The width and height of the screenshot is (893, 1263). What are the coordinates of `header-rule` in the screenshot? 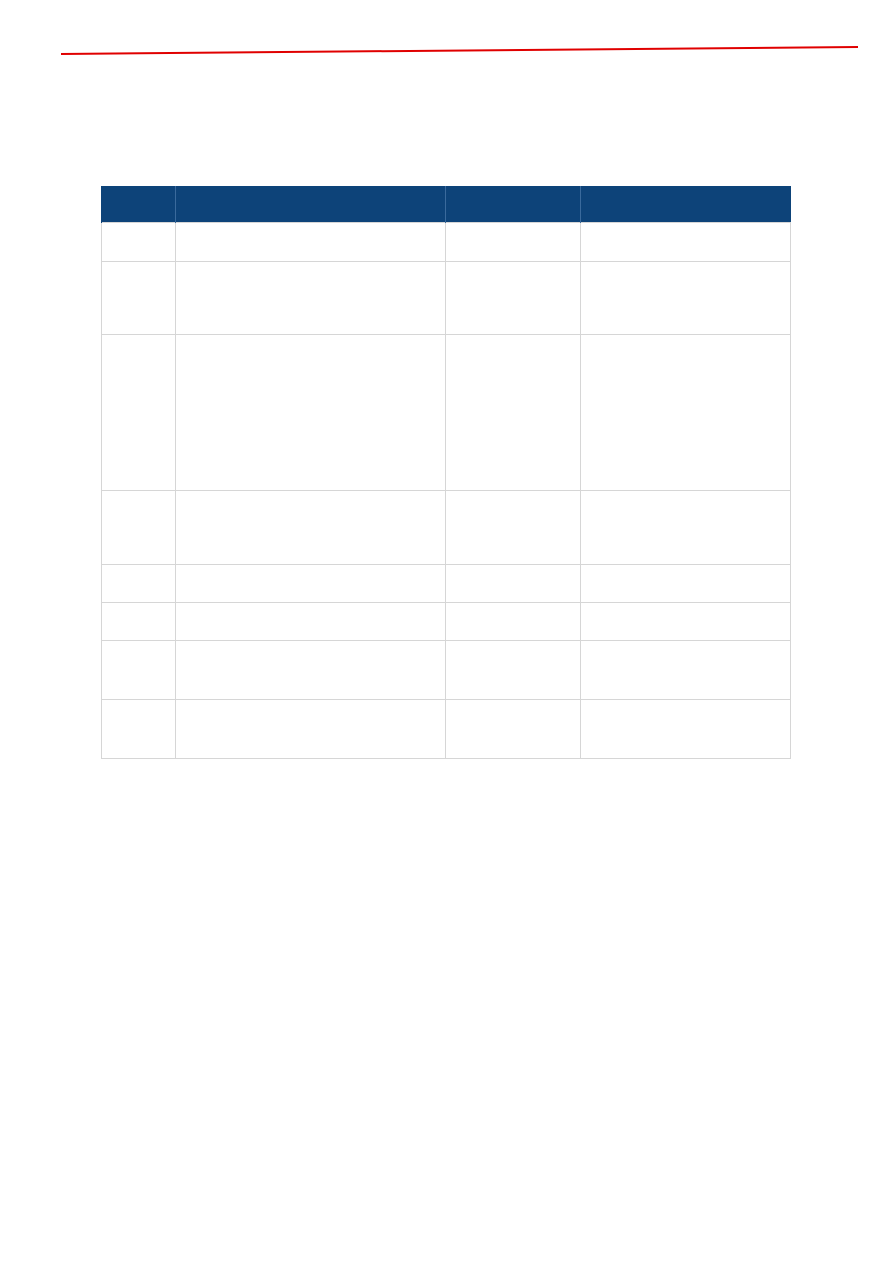 It's located at (459, 50).